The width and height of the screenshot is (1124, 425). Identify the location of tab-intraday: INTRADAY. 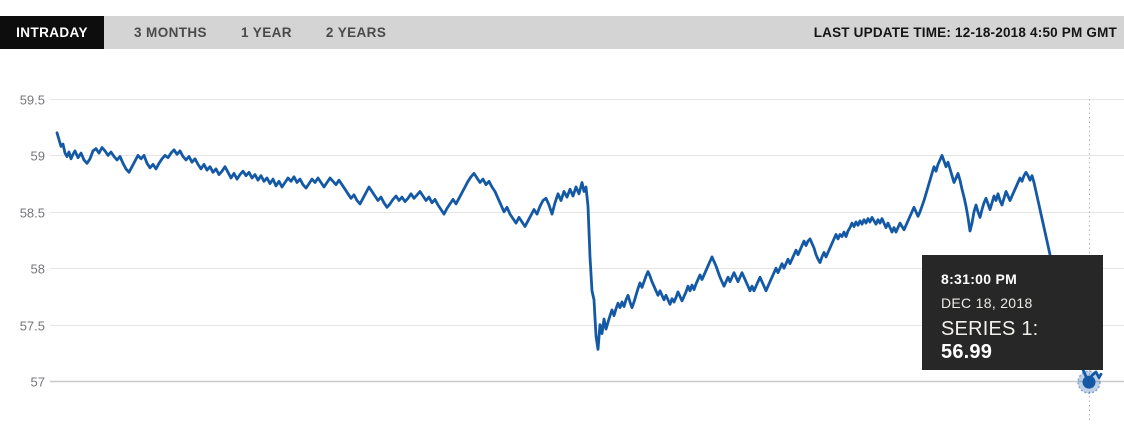
(52, 32).